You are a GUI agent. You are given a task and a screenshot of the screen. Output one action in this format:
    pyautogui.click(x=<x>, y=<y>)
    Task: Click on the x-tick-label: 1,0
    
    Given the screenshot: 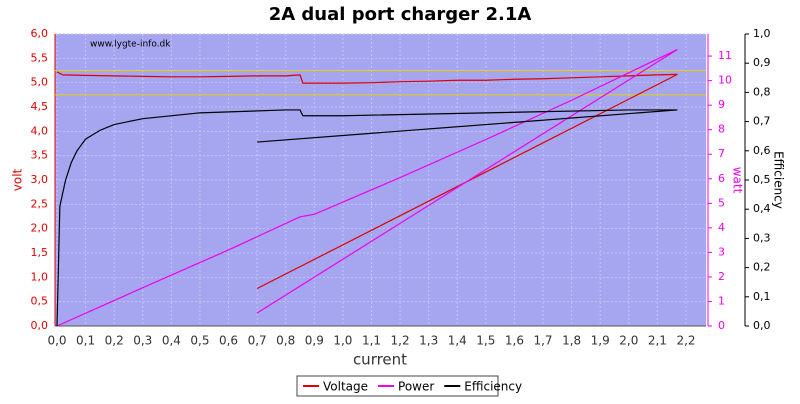 What is the action you would take?
    pyautogui.click(x=342, y=341)
    